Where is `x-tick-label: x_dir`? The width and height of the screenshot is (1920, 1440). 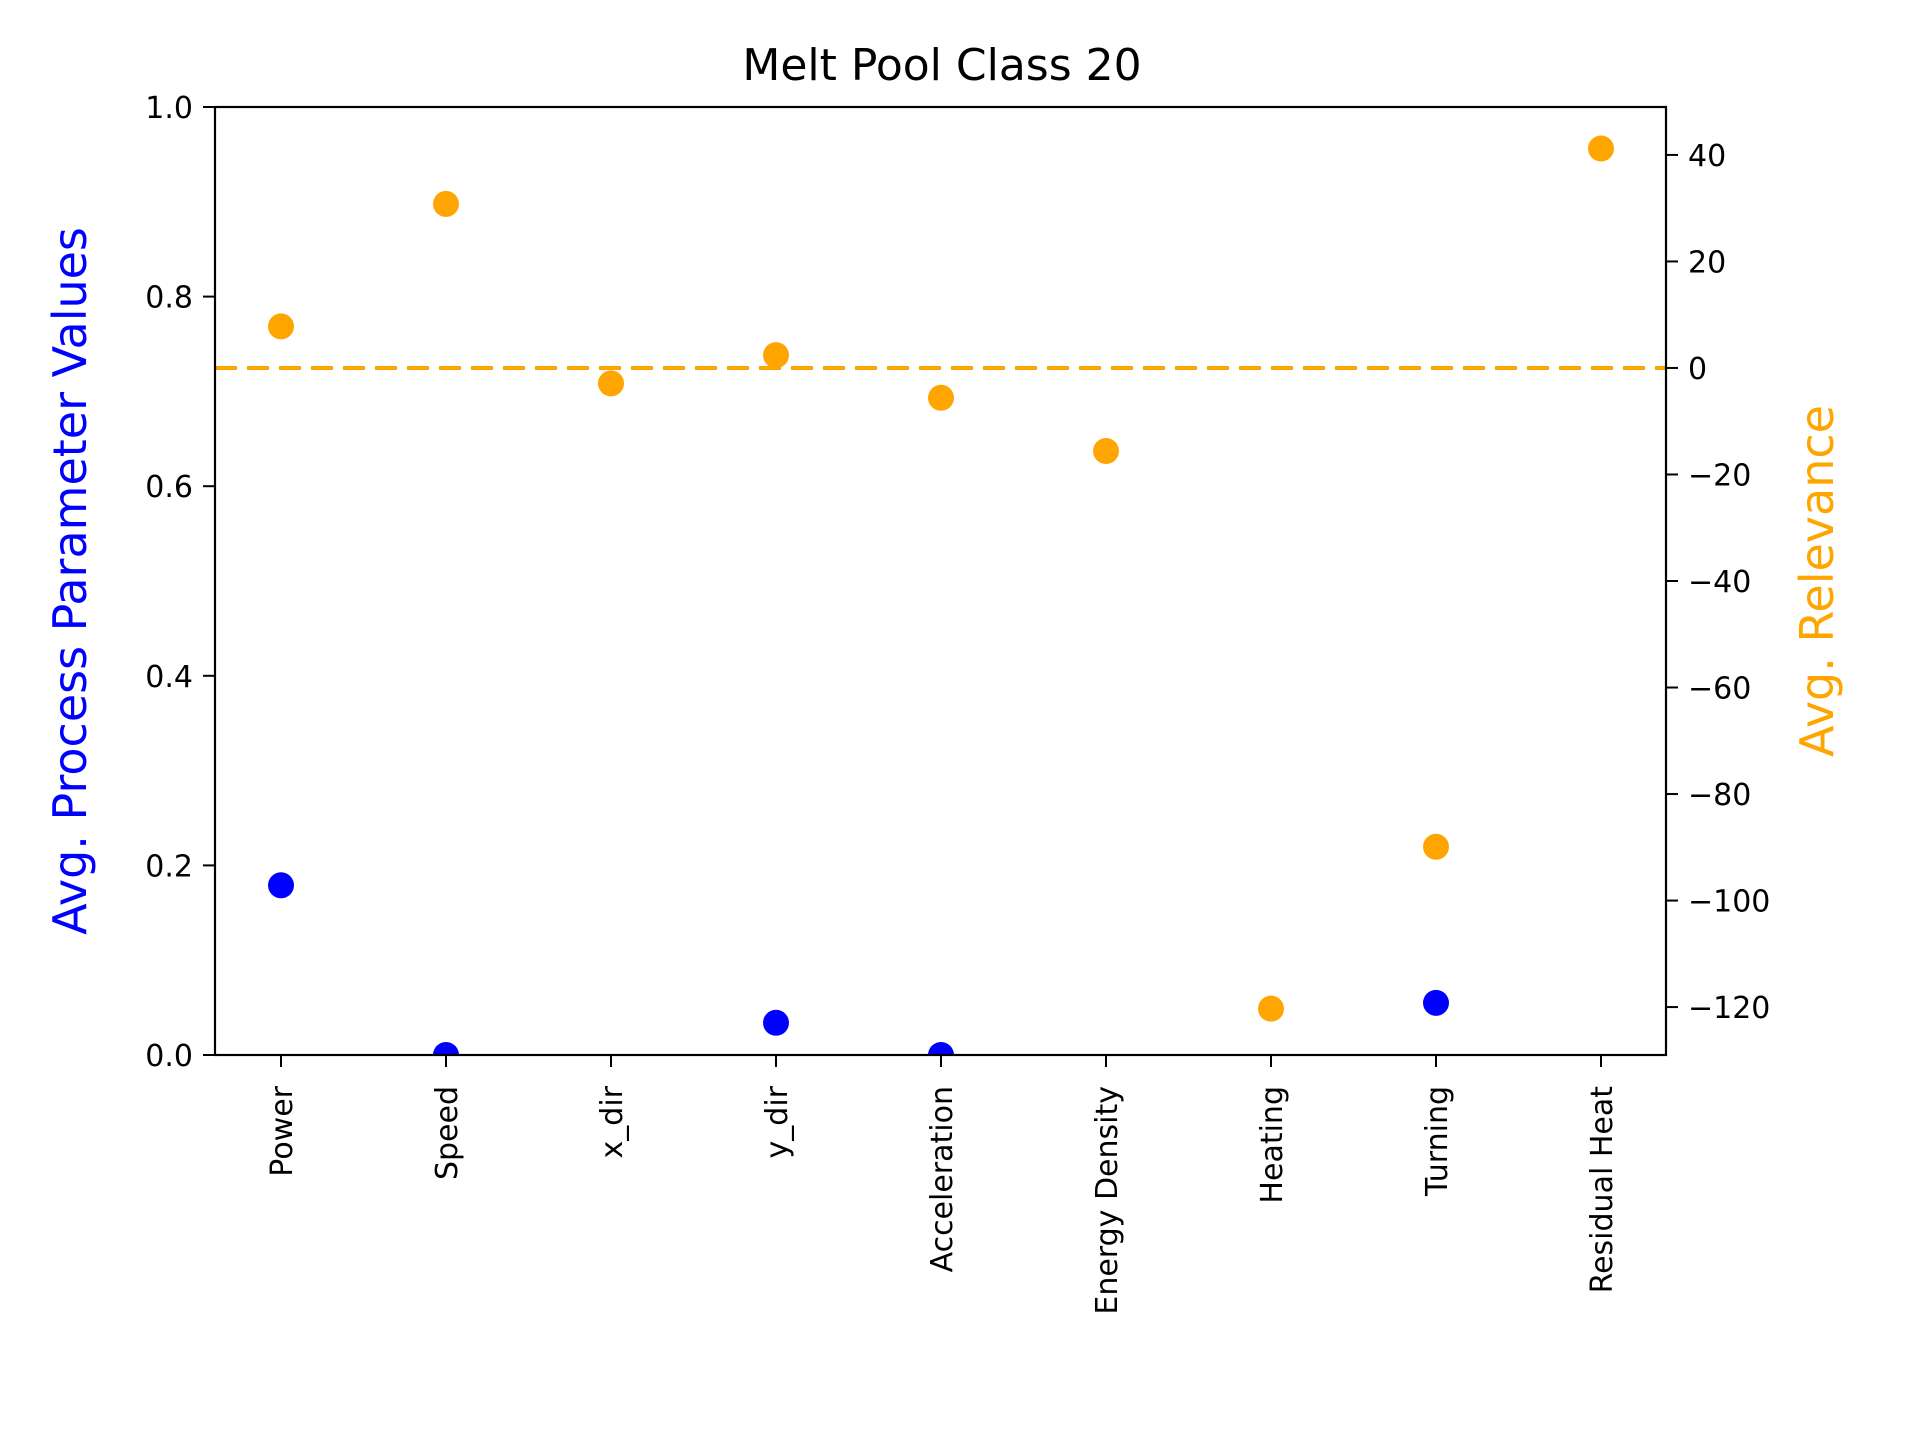 x-tick-label: x_dir is located at coordinates (612, 1121).